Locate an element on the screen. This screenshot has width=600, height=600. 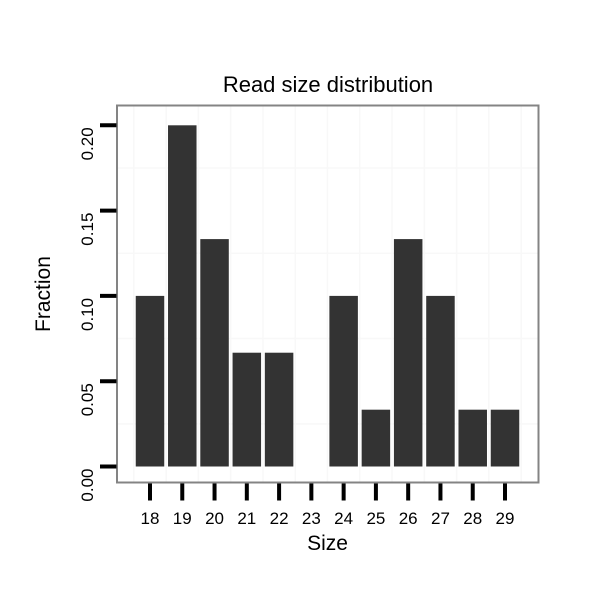
x-tick-label: 29 is located at coordinates (505, 518).